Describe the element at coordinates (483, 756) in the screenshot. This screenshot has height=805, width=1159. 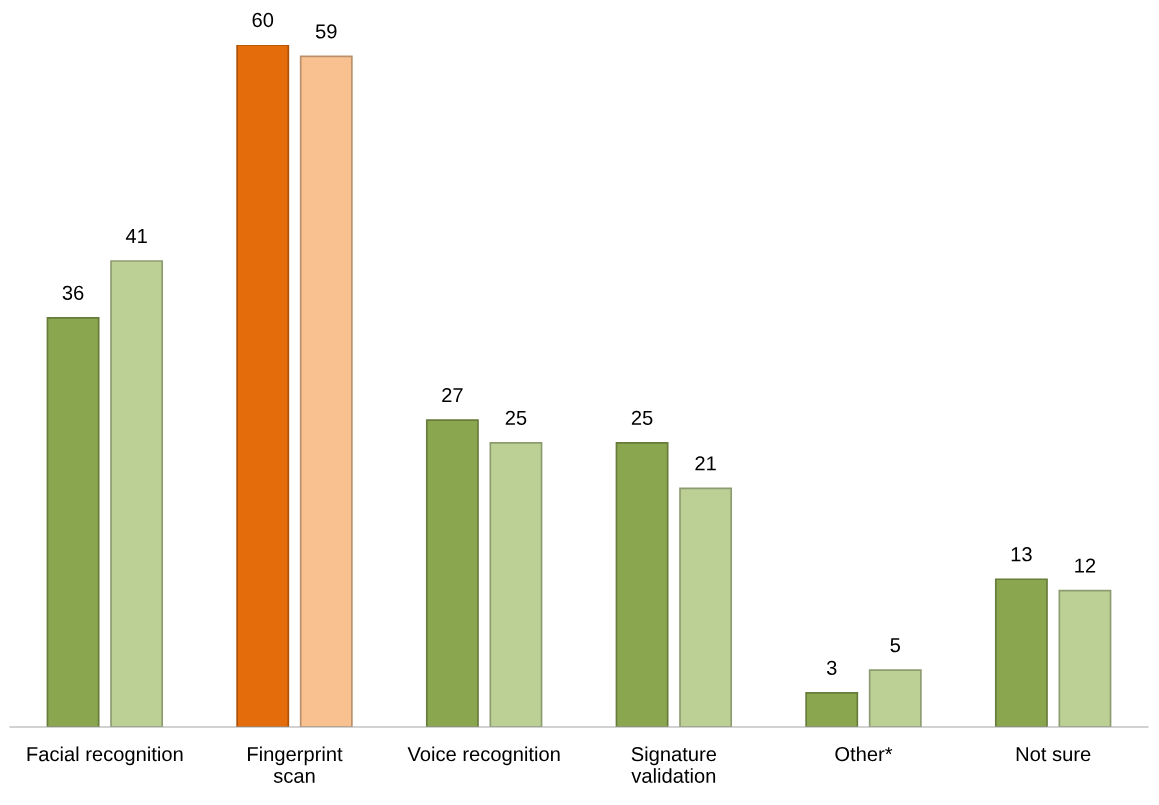
I see `x-tick-label: Voice recognition` at that location.